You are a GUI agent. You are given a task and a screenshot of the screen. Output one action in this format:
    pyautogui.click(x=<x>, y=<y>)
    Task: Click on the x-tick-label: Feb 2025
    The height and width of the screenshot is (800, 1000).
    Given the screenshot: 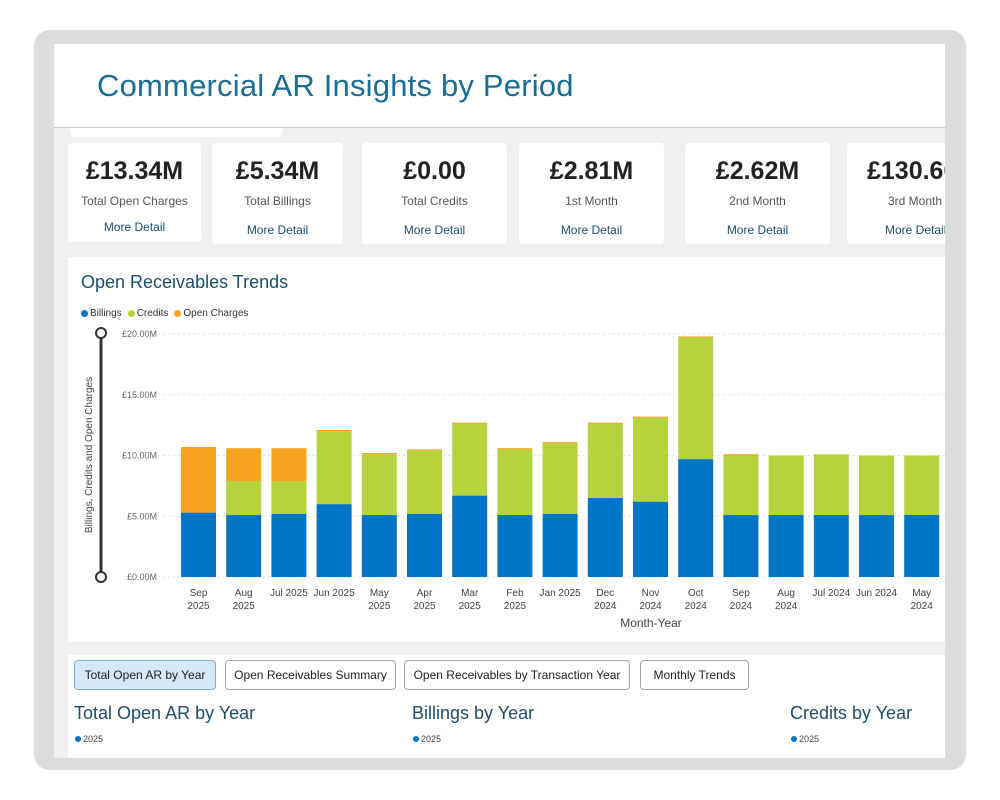 What is the action you would take?
    pyautogui.click(x=515, y=600)
    